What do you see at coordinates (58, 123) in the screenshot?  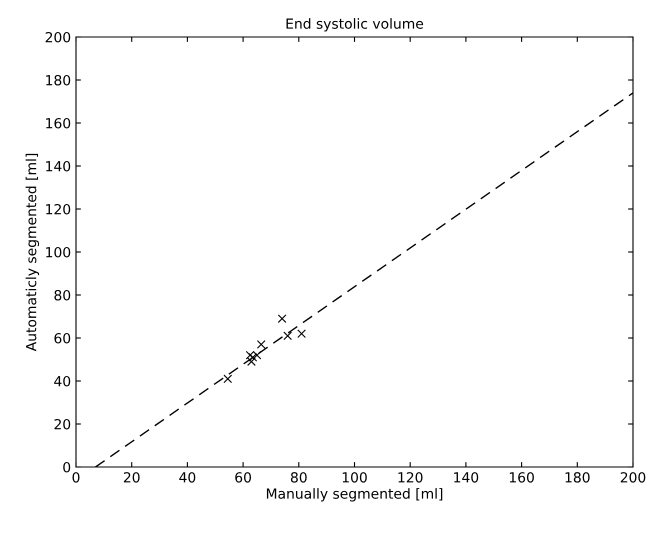 I see `y-tick-label: 160` at bounding box center [58, 123].